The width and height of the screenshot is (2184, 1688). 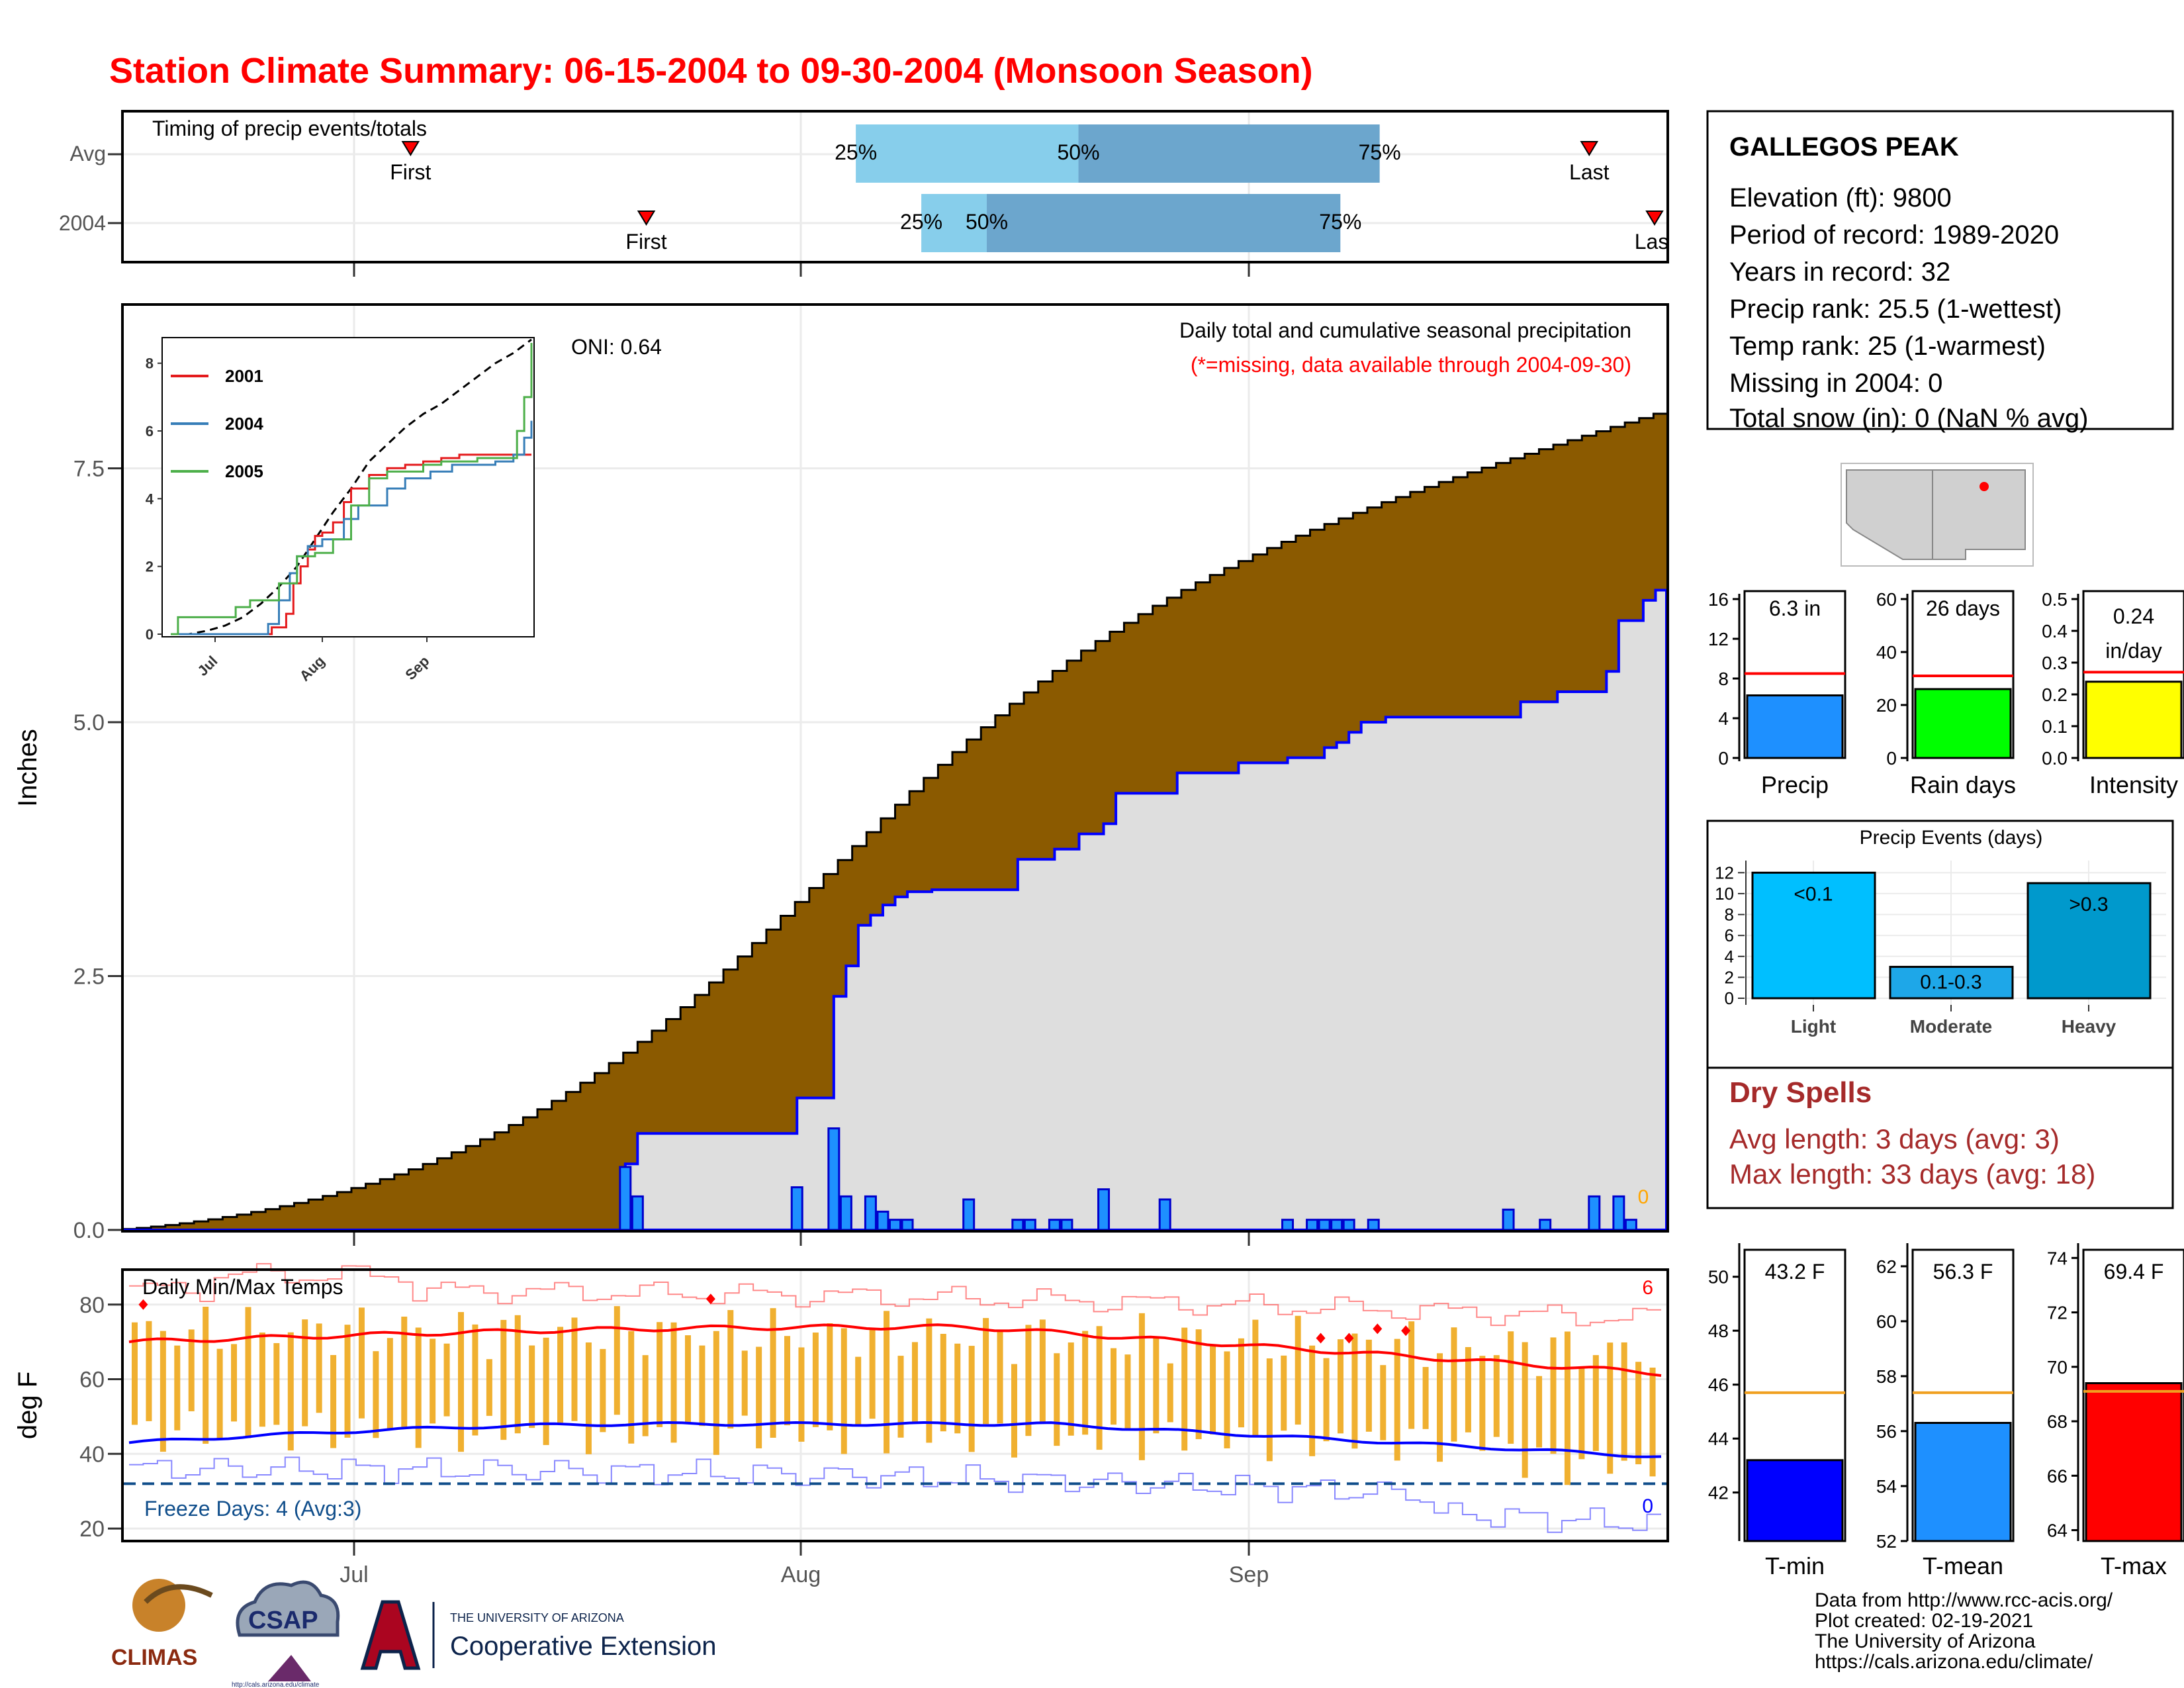 What do you see at coordinates (89, 468) in the screenshot?
I see `precip-ytick-label: 7.5` at bounding box center [89, 468].